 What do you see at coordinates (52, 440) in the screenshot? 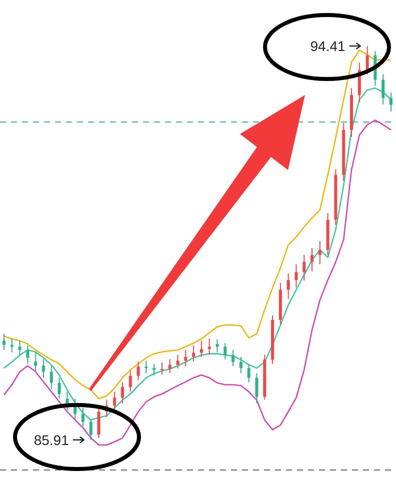
I see `annotation: 85.91` at bounding box center [52, 440].